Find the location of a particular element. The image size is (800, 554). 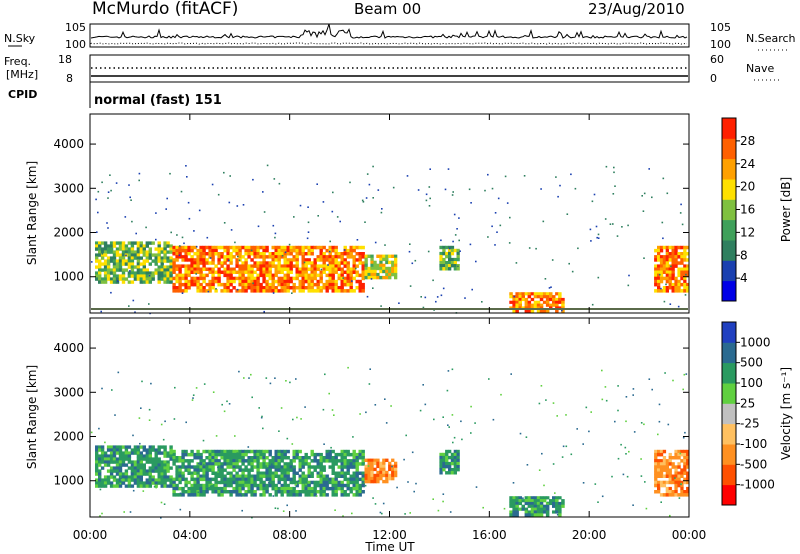

y-tick-label: 2000 is located at coordinates (68, 437).